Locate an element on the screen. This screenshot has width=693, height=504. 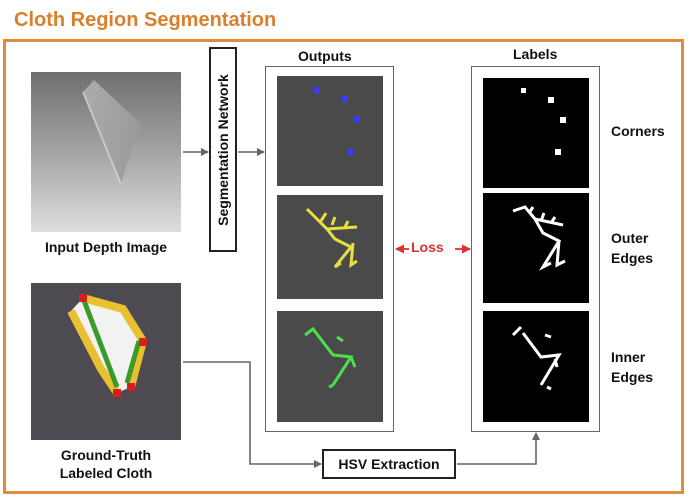
row-label-inner-line2: Edges is located at coordinates (632, 377).